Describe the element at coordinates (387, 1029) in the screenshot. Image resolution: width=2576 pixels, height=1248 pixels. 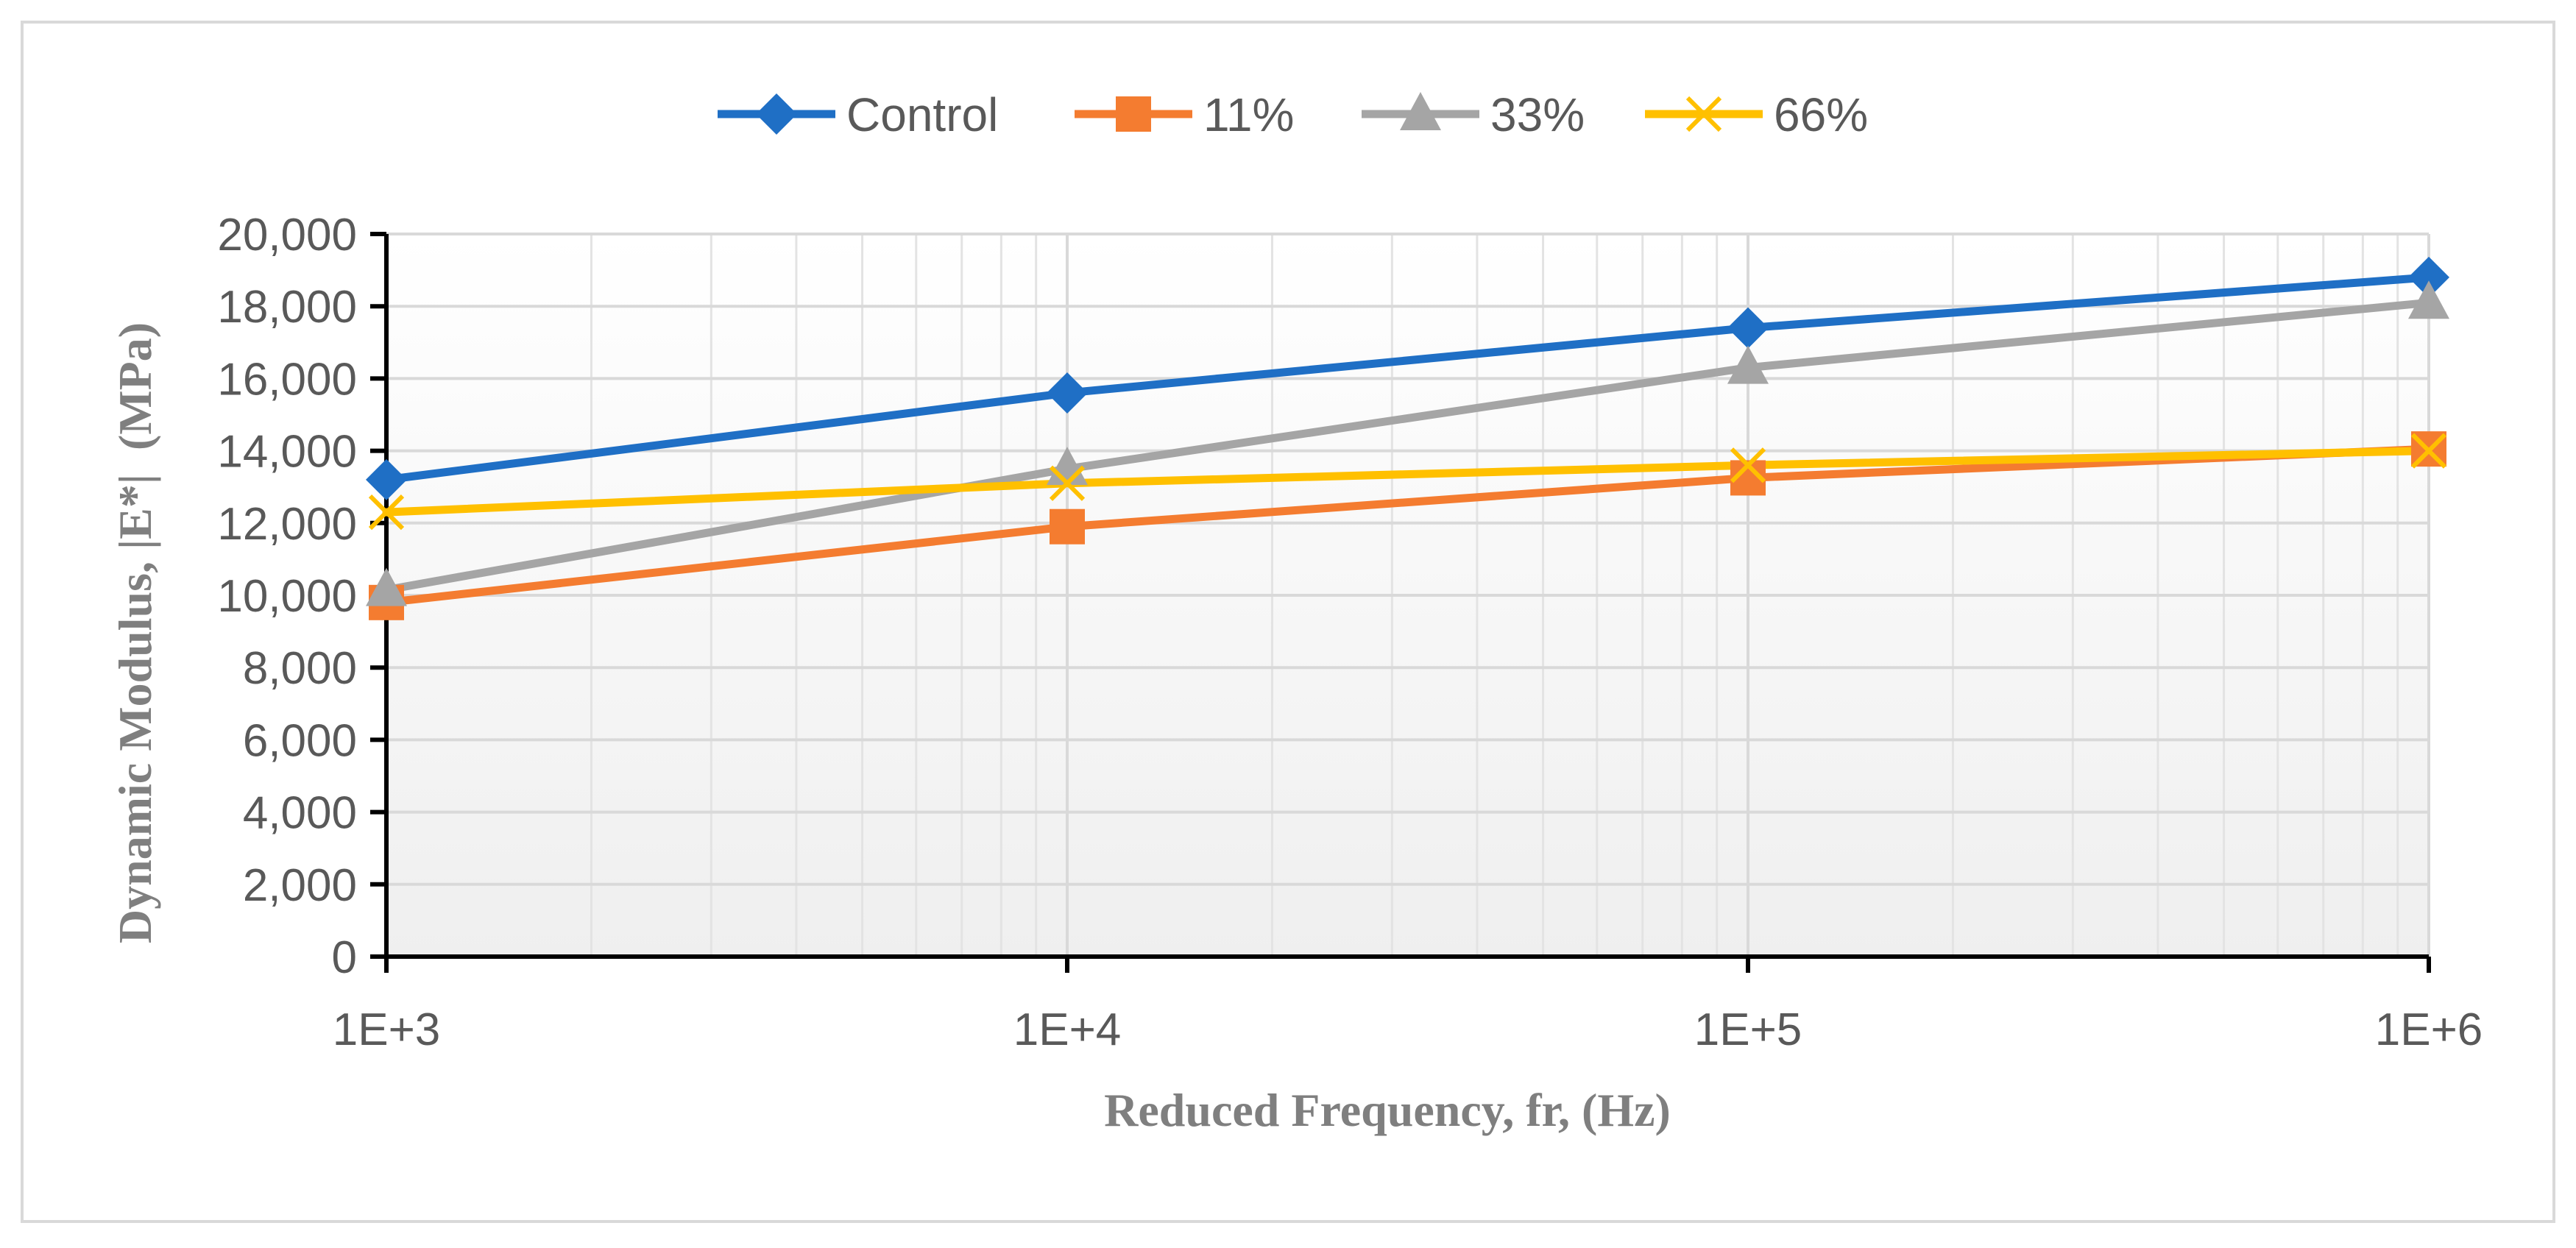
I see `x-tick-label: 1E+3` at that location.